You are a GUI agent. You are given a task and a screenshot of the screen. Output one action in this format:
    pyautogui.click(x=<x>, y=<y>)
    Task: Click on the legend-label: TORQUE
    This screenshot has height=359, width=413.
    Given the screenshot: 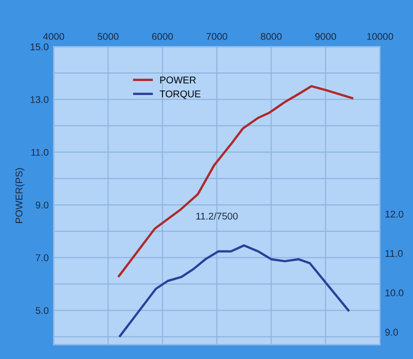 What is the action you would take?
    pyautogui.click(x=180, y=95)
    